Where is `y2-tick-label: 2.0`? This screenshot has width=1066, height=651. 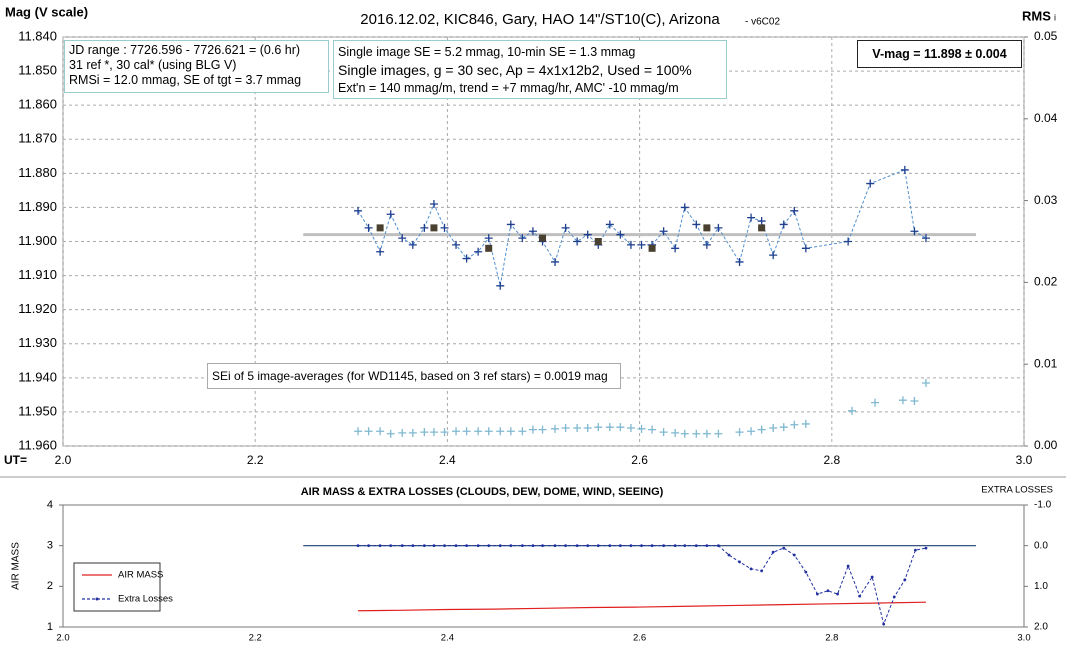
y2-tick-label: 2.0 is located at coordinates (1041, 627).